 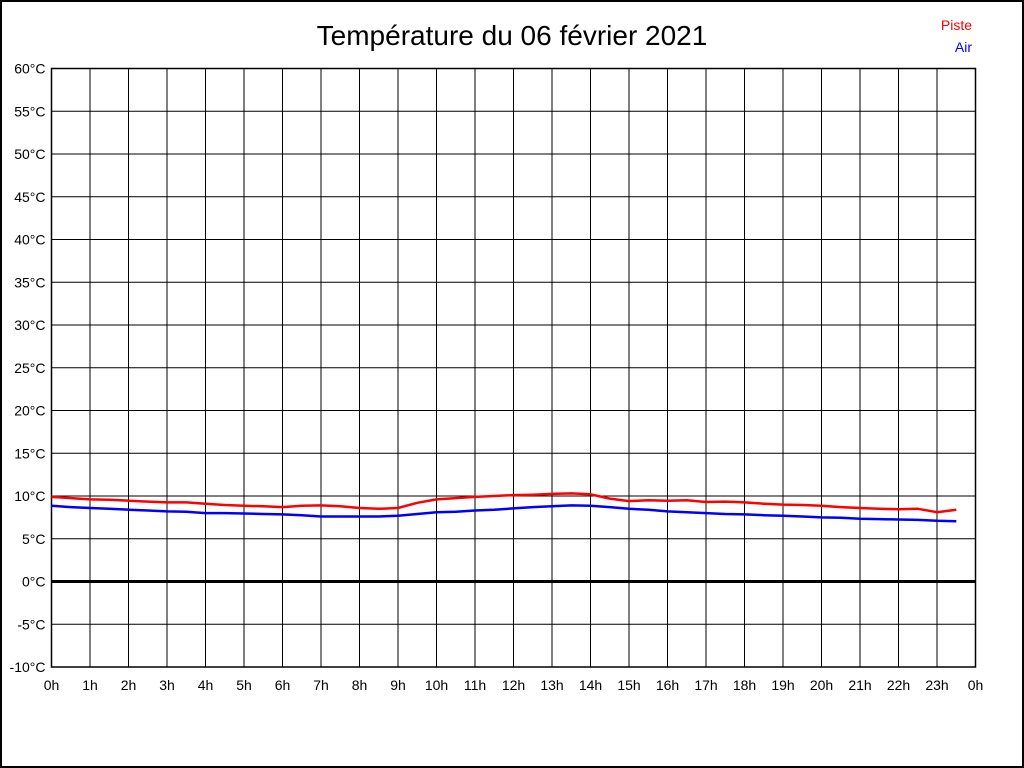 What do you see at coordinates (782, 685) in the screenshot?
I see `x-tick-label: 19h` at bounding box center [782, 685].